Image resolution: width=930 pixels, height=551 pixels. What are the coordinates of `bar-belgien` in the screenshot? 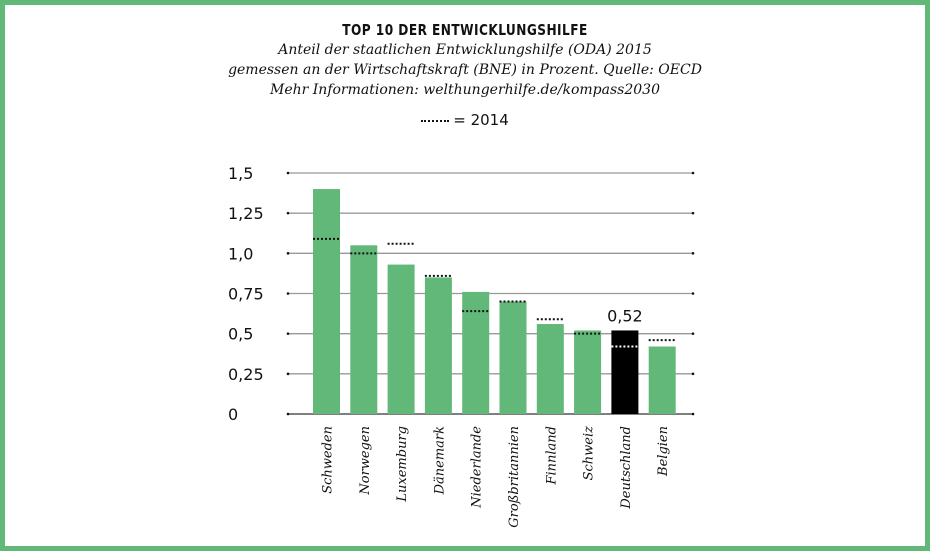 It's located at (662, 380).